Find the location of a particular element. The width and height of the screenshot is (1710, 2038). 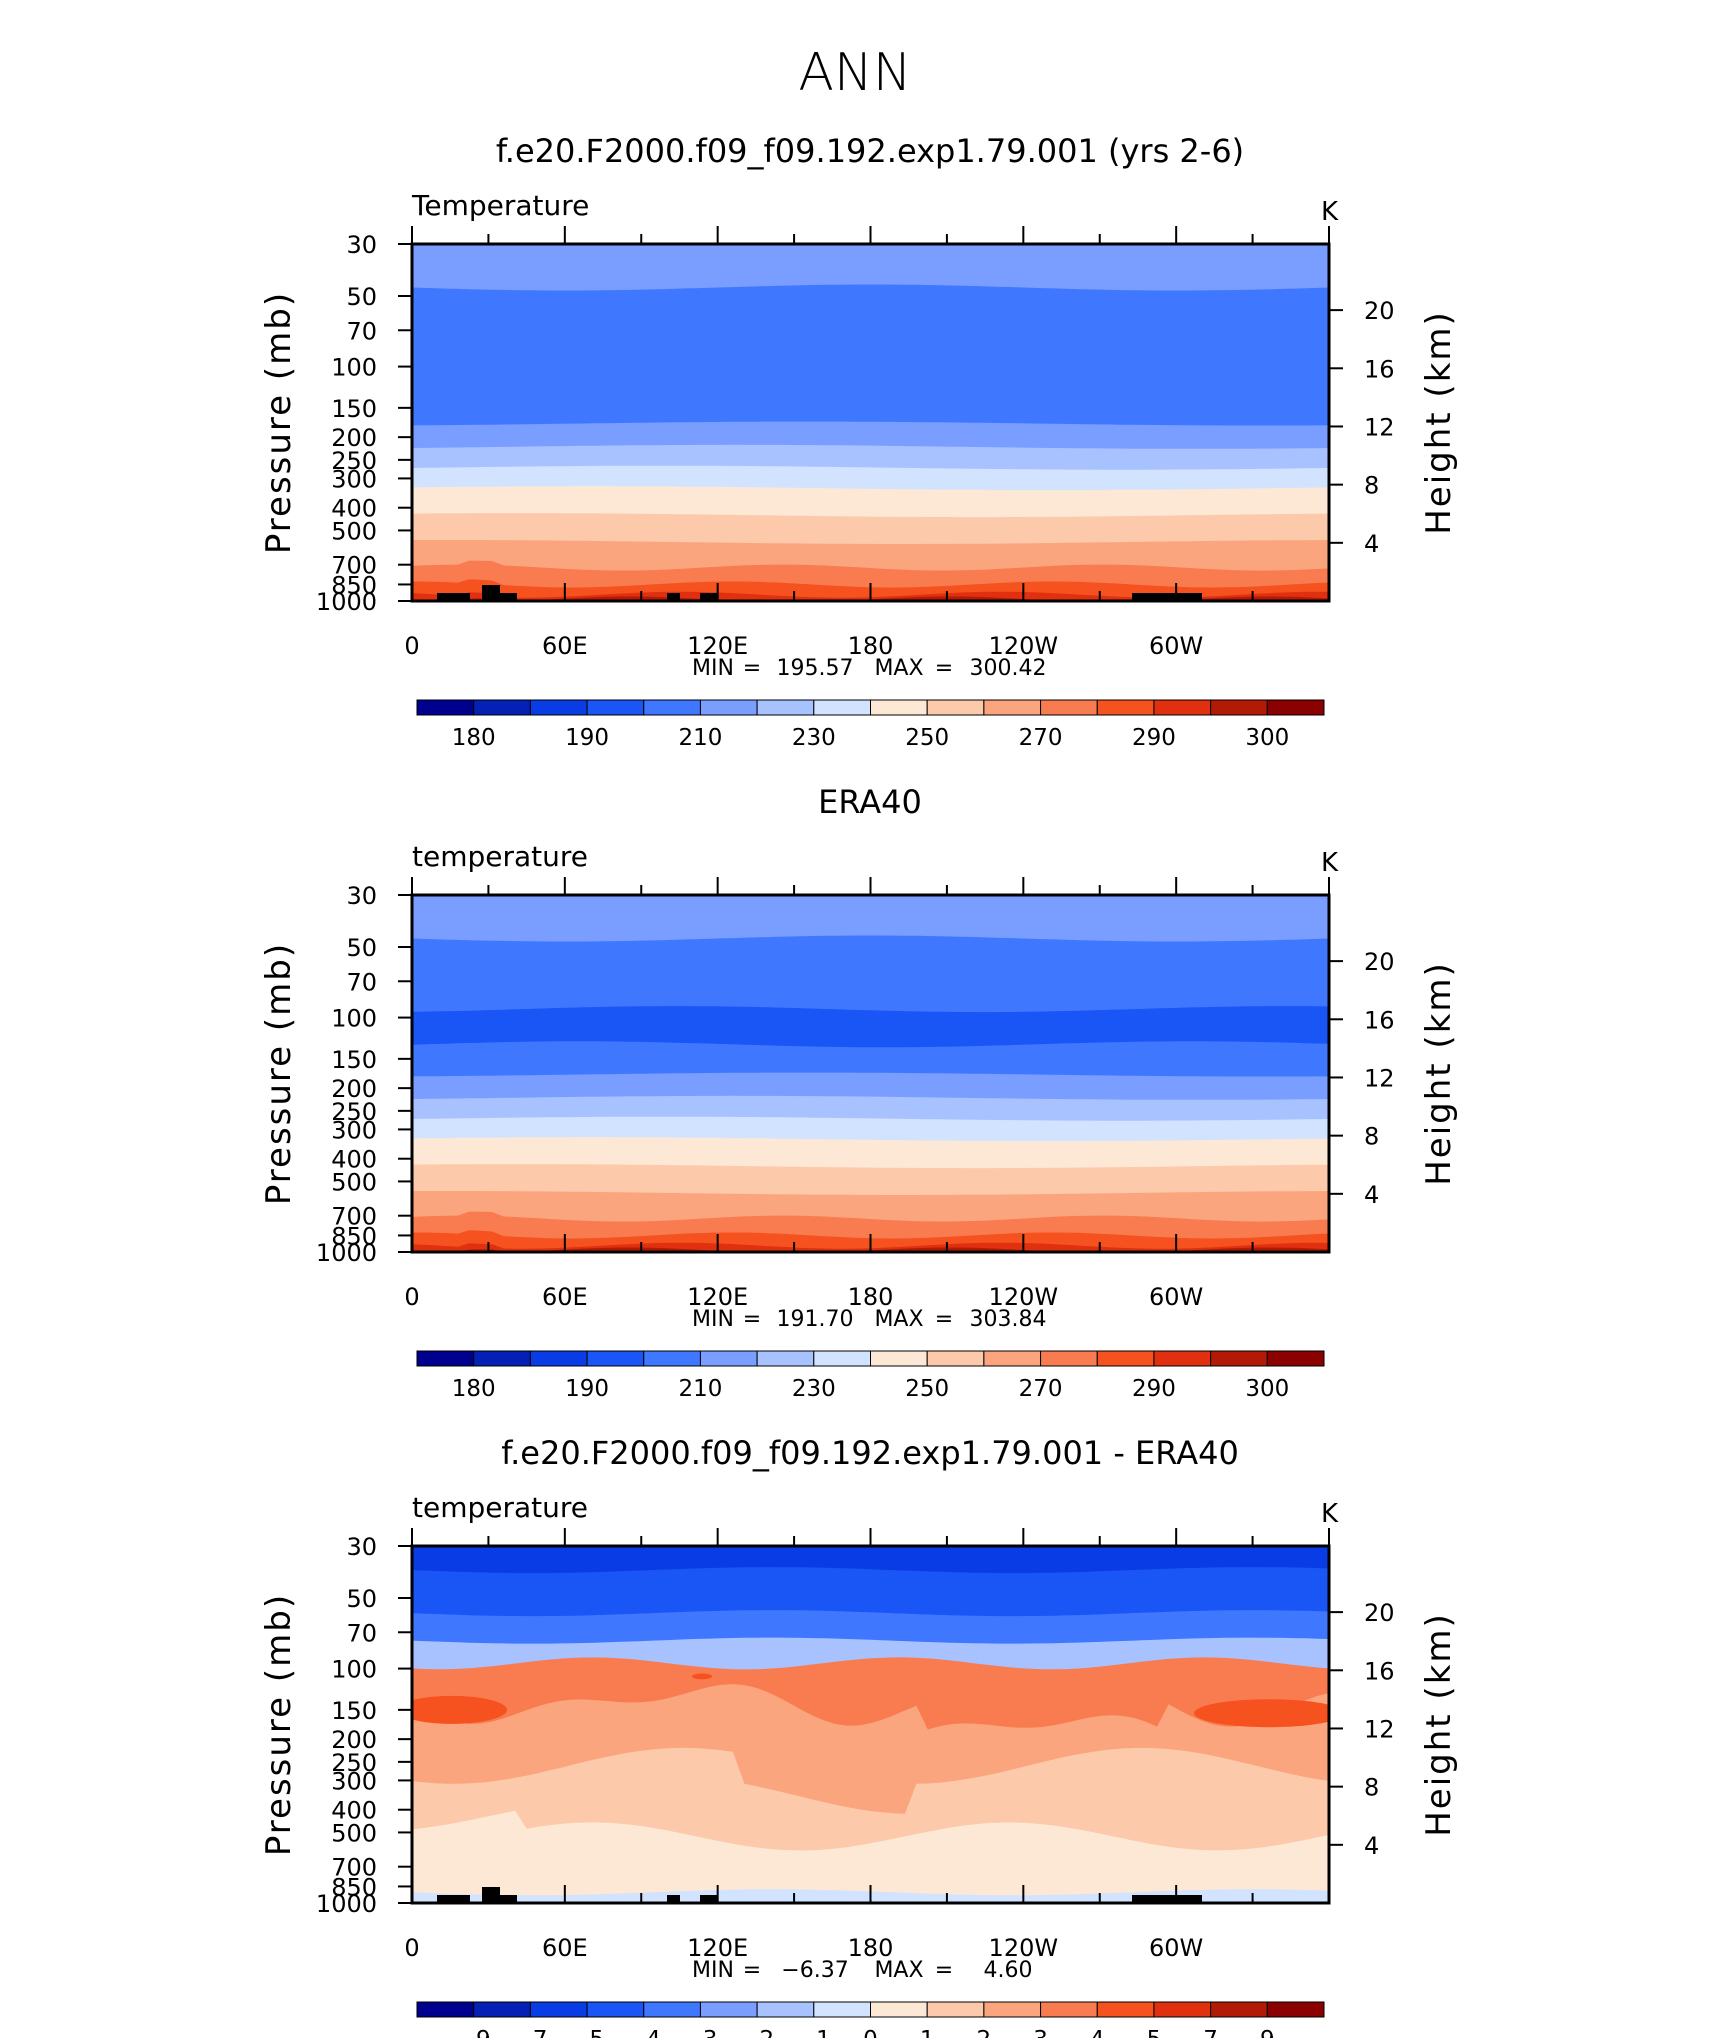

colorbar-label: −9 is located at coordinates (474, 2032).